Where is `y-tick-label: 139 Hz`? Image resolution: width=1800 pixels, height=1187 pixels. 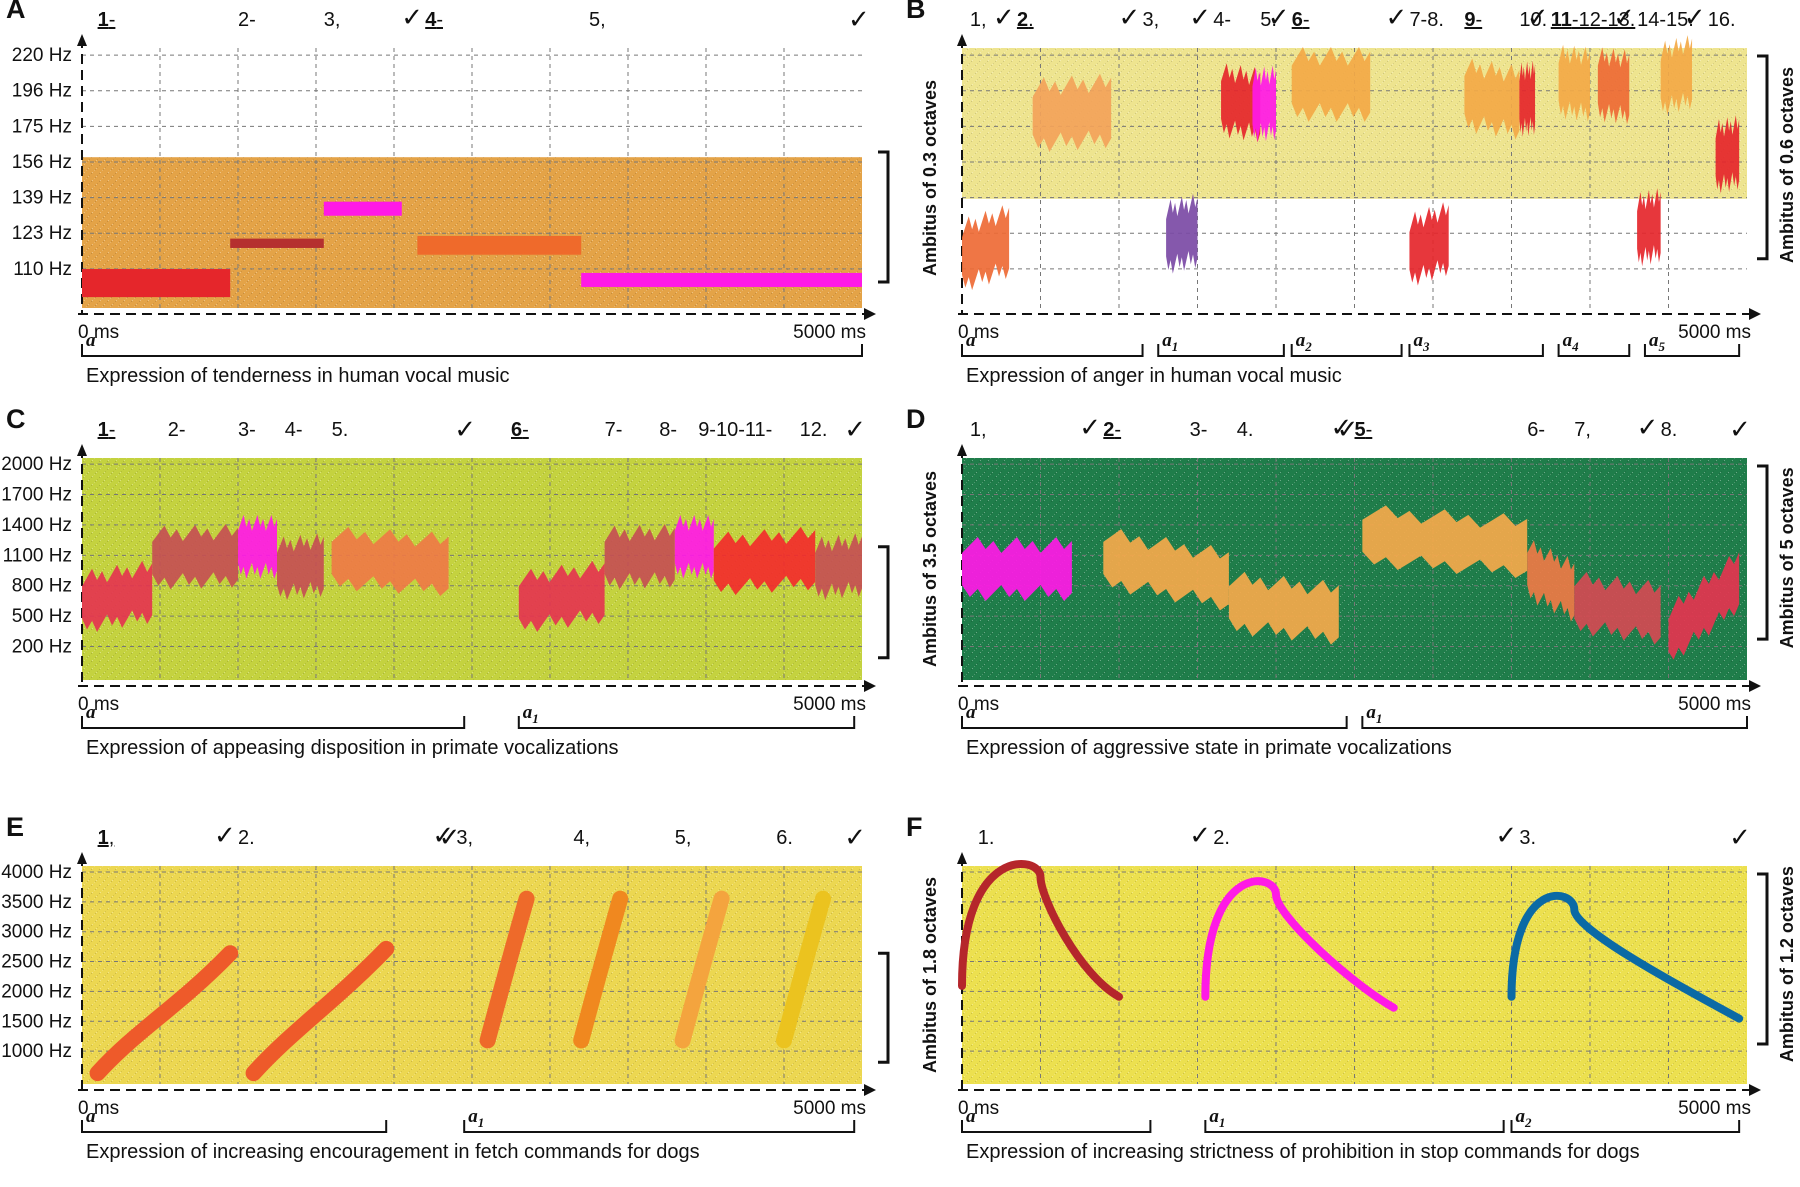 y-tick-label: 139 Hz is located at coordinates (42, 198).